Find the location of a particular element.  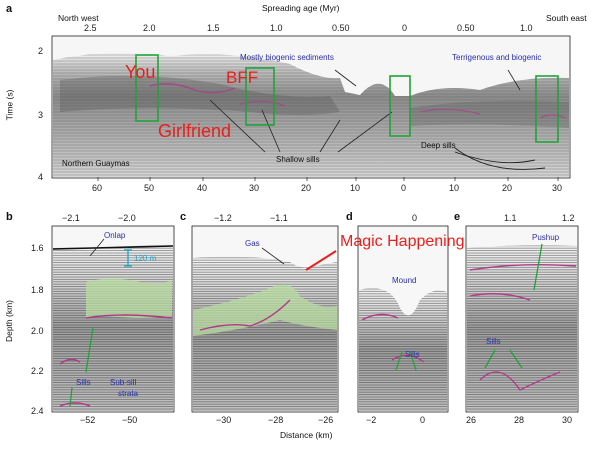

b-left-tick: 1.8 is located at coordinates (37, 290).